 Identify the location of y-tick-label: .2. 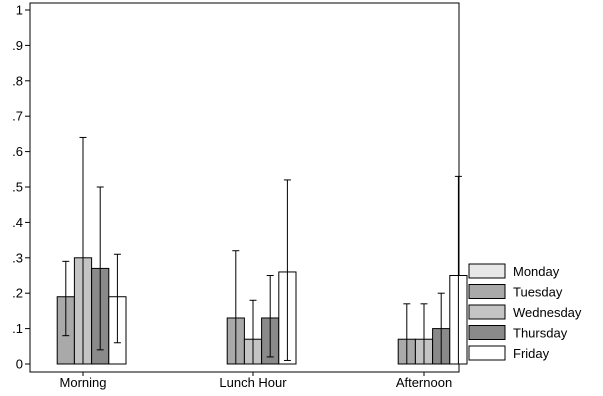
(17, 293).